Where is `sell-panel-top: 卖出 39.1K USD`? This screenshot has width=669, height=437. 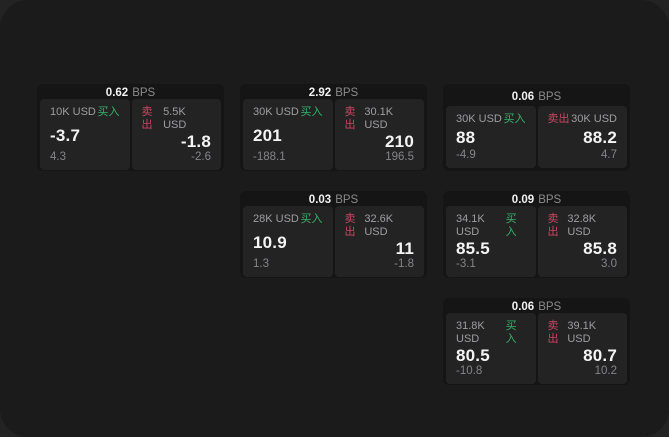 sell-panel-top: 卖出 39.1K USD is located at coordinates (583, 333).